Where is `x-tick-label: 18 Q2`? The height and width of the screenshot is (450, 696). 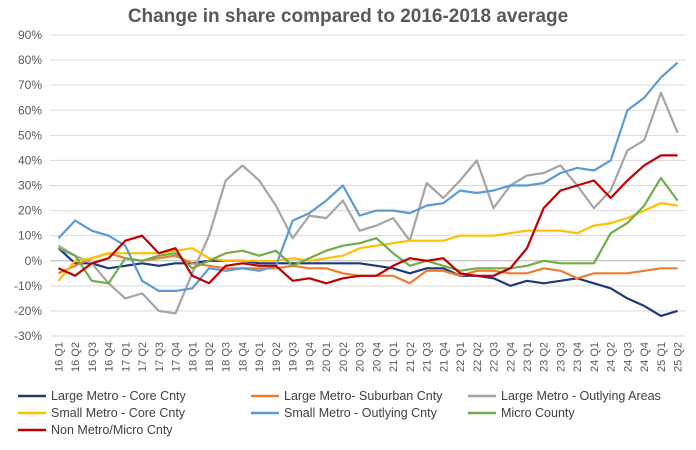
x-tick-label: 18 Q2 is located at coordinates (210, 357).